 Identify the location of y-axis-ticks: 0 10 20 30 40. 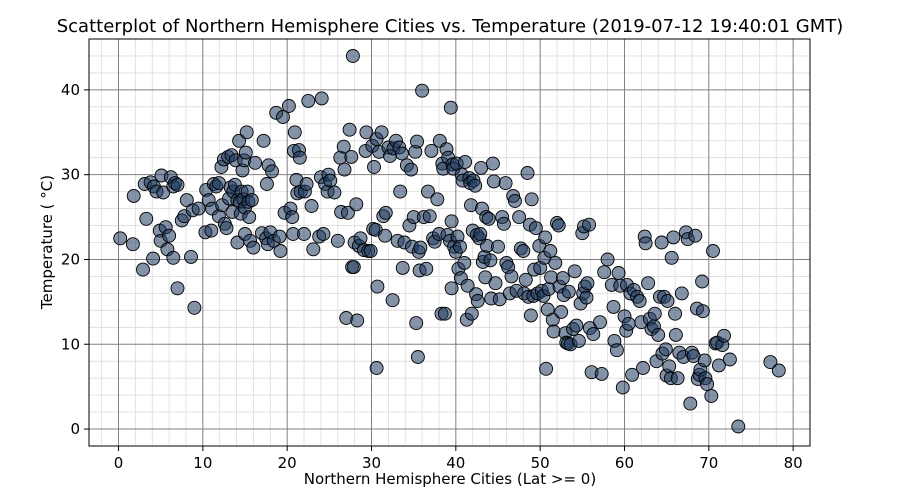
(75, 259).